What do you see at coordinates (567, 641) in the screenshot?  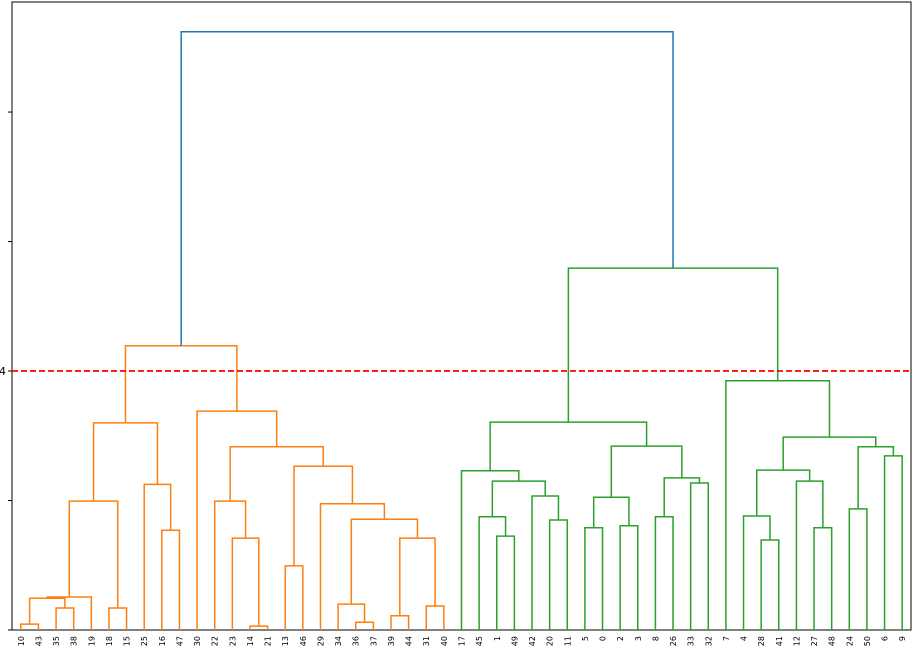 I see `leaf-label: 11` at bounding box center [567, 641].